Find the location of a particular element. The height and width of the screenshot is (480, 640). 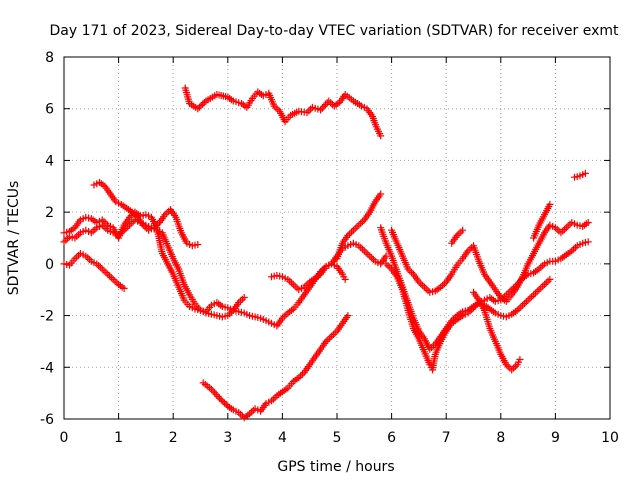

x-tick-label: 2 is located at coordinates (173, 438).